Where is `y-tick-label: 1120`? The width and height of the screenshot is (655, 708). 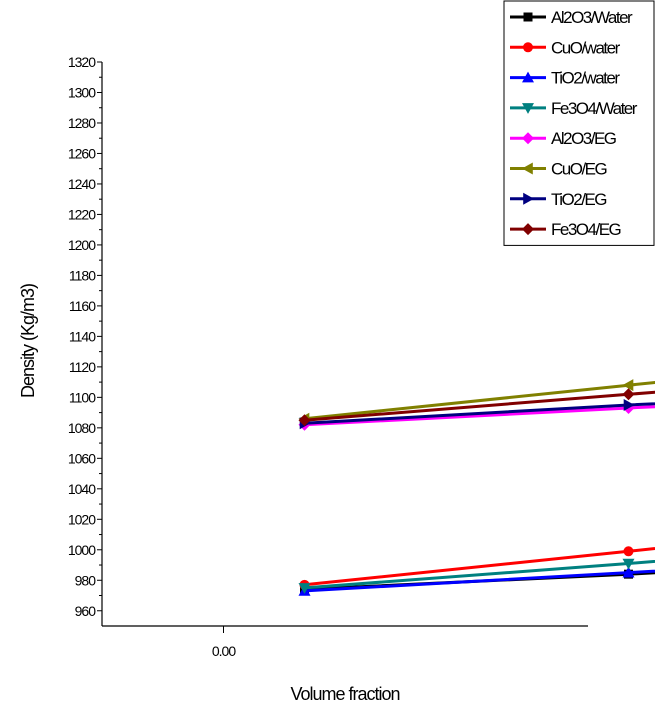 y-tick-label: 1120 is located at coordinates (82, 367).